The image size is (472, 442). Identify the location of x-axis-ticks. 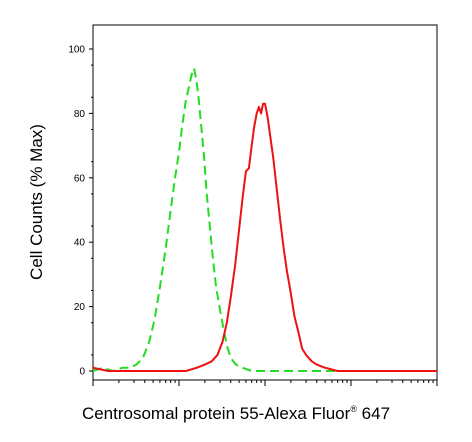
(265, 383).